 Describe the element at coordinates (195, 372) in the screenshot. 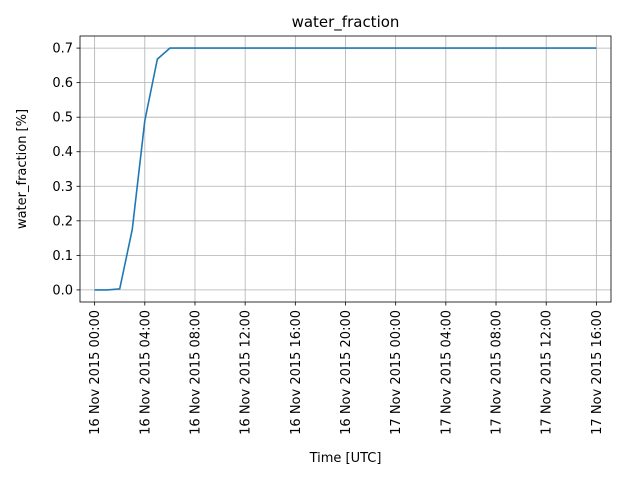

I see `x-tick-label: 16 Nov 2015 08:00` at that location.